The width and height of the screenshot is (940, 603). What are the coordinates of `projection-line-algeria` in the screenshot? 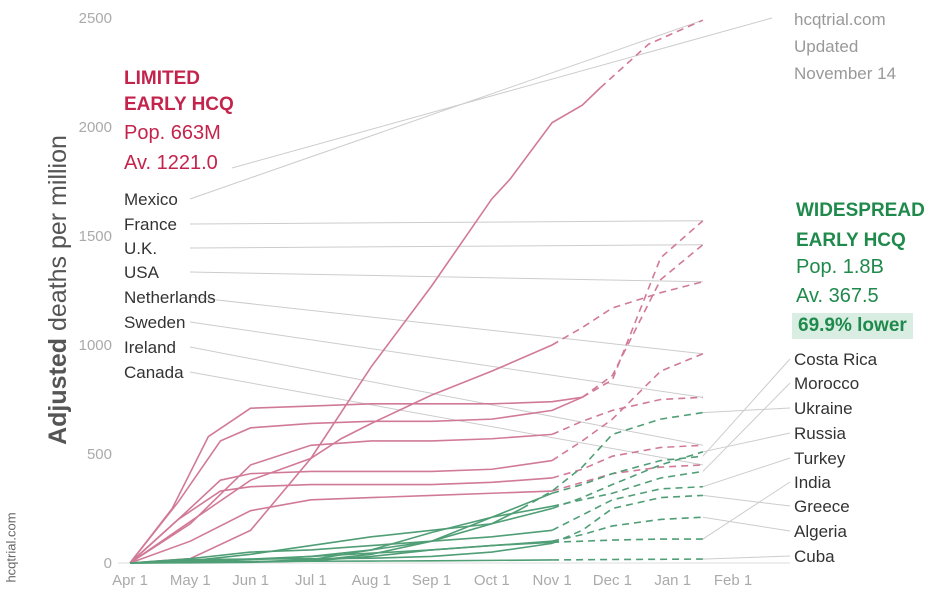 It's located at (627, 529).